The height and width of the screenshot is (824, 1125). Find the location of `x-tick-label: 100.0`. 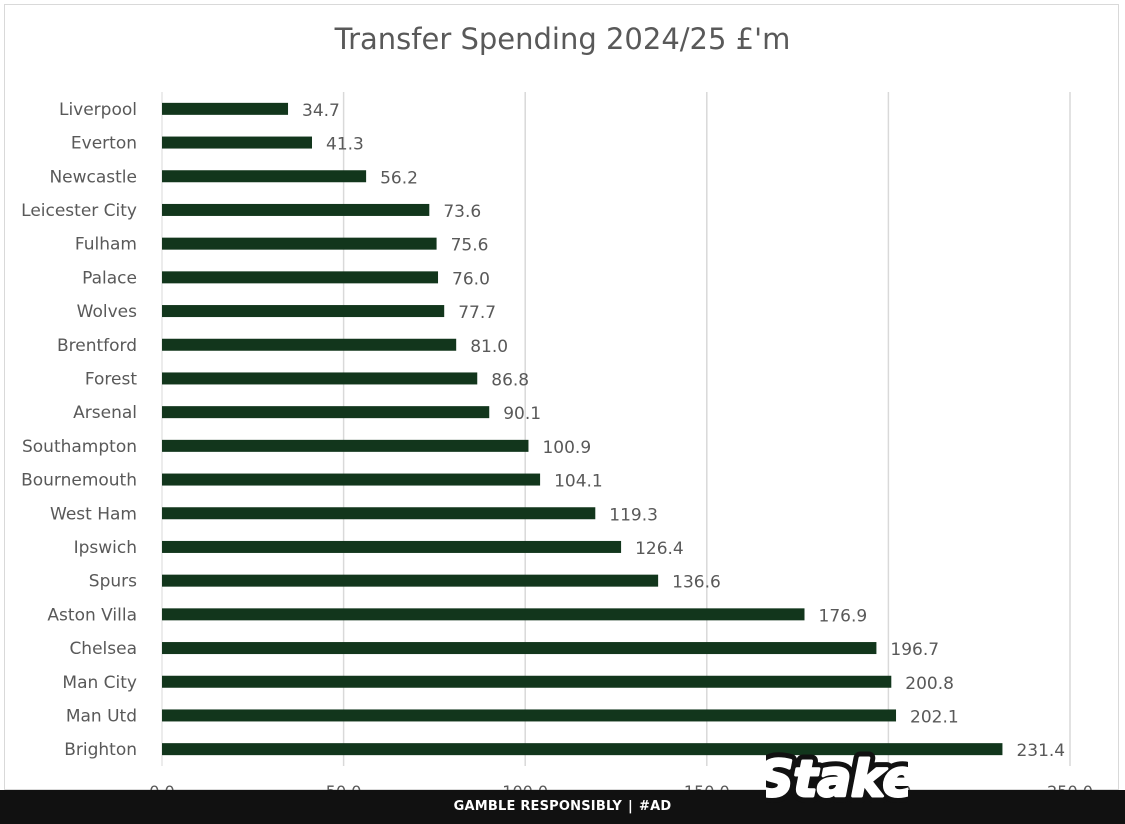

x-tick-label: 100.0 is located at coordinates (525, 786).